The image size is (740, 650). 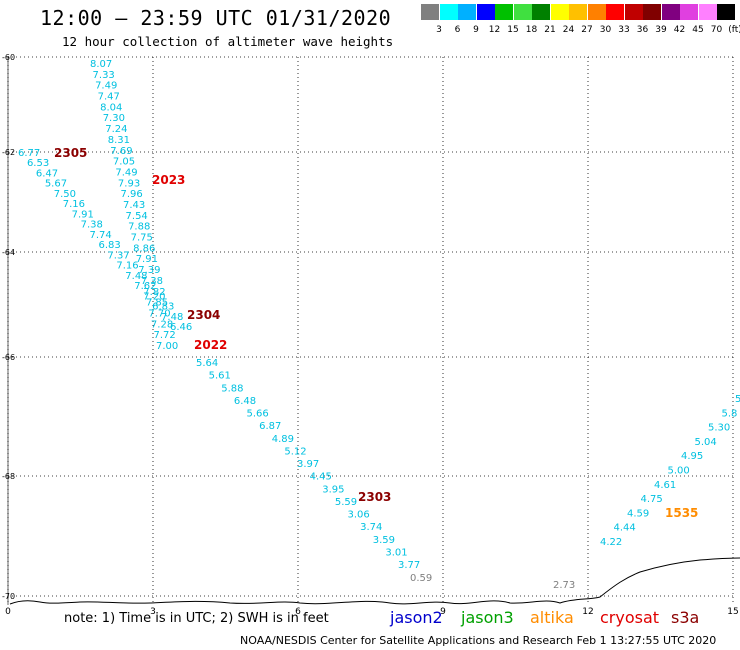 What do you see at coordinates (101, 235) in the screenshot?
I see `wave-height-label: 7.74` at bounding box center [101, 235].